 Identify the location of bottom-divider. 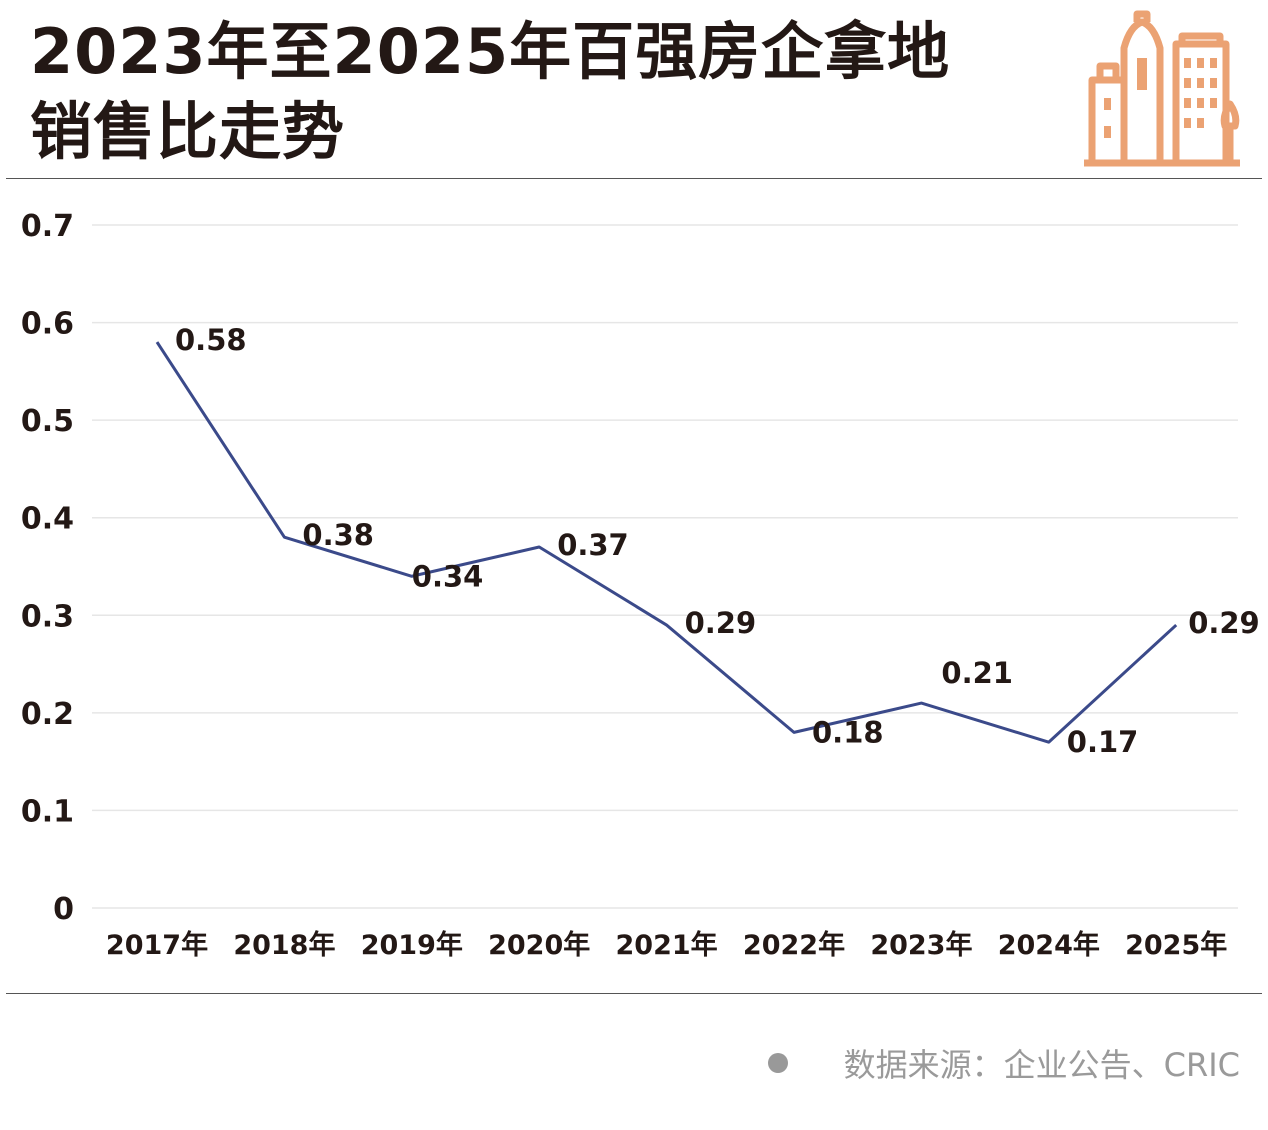
(634, 993).